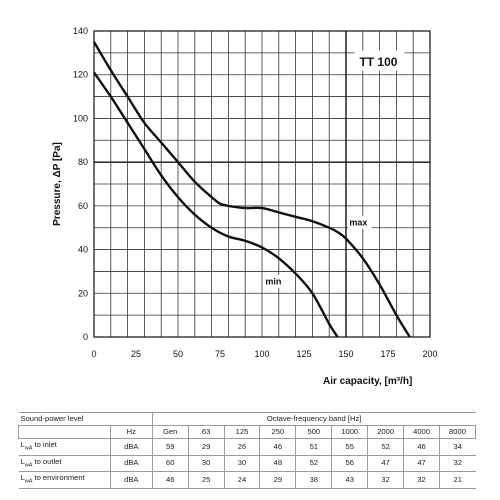 The image size is (500, 500). Describe the element at coordinates (303, 354) in the screenshot. I see `x-tick-label: 125` at that location.